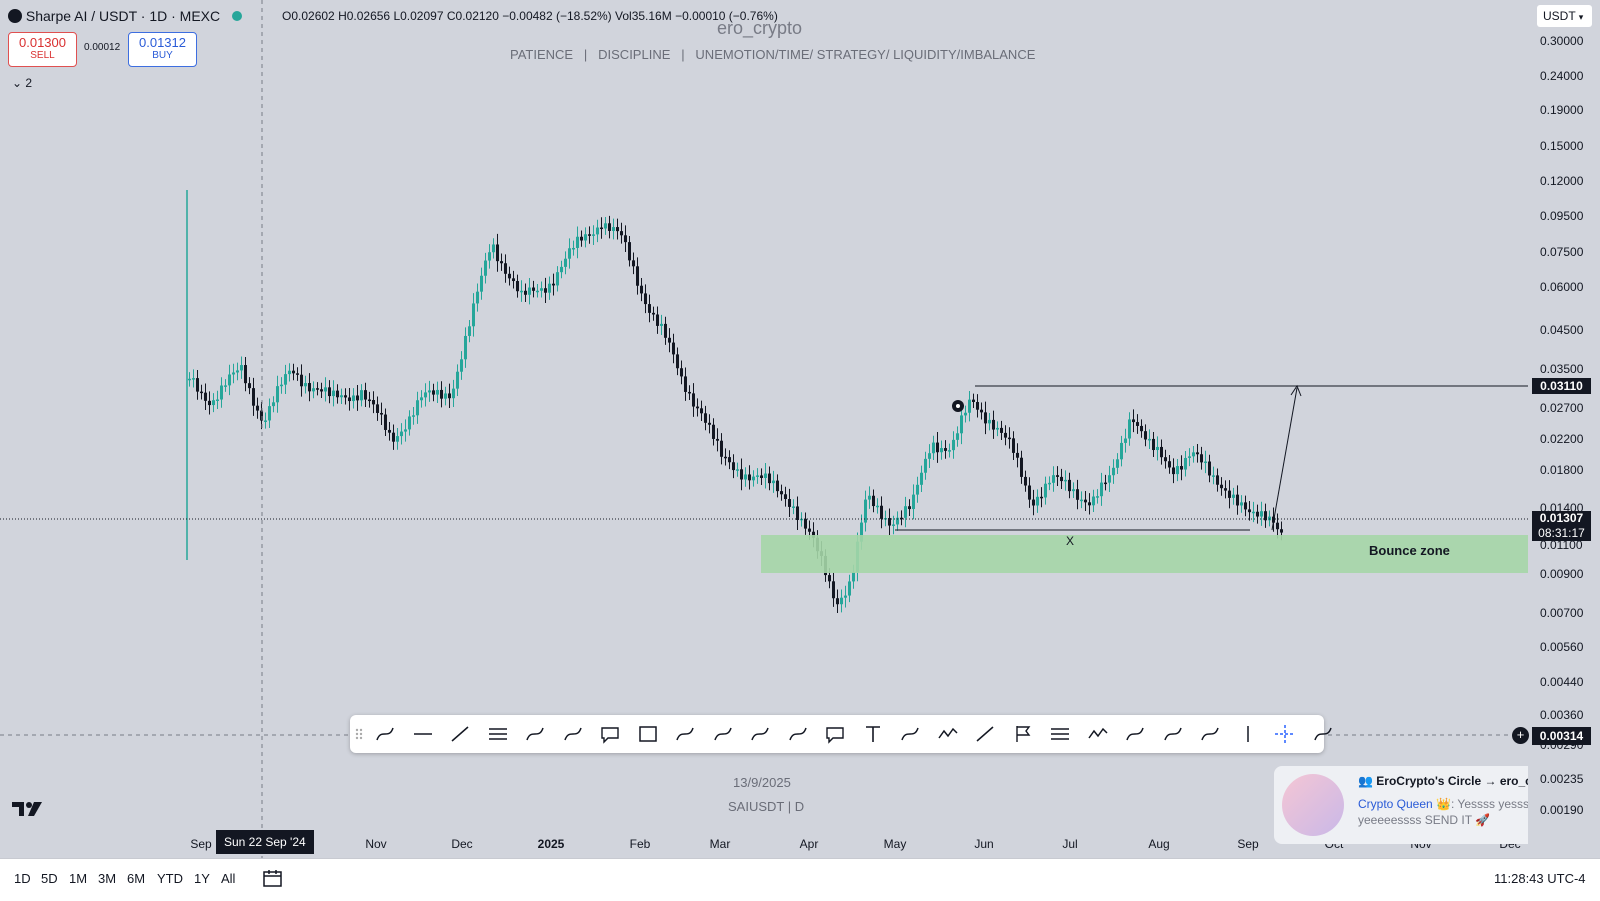 This screenshot has width=1600, height=901. I want to click on timeframe-6m: 6M, so click(136, 878).